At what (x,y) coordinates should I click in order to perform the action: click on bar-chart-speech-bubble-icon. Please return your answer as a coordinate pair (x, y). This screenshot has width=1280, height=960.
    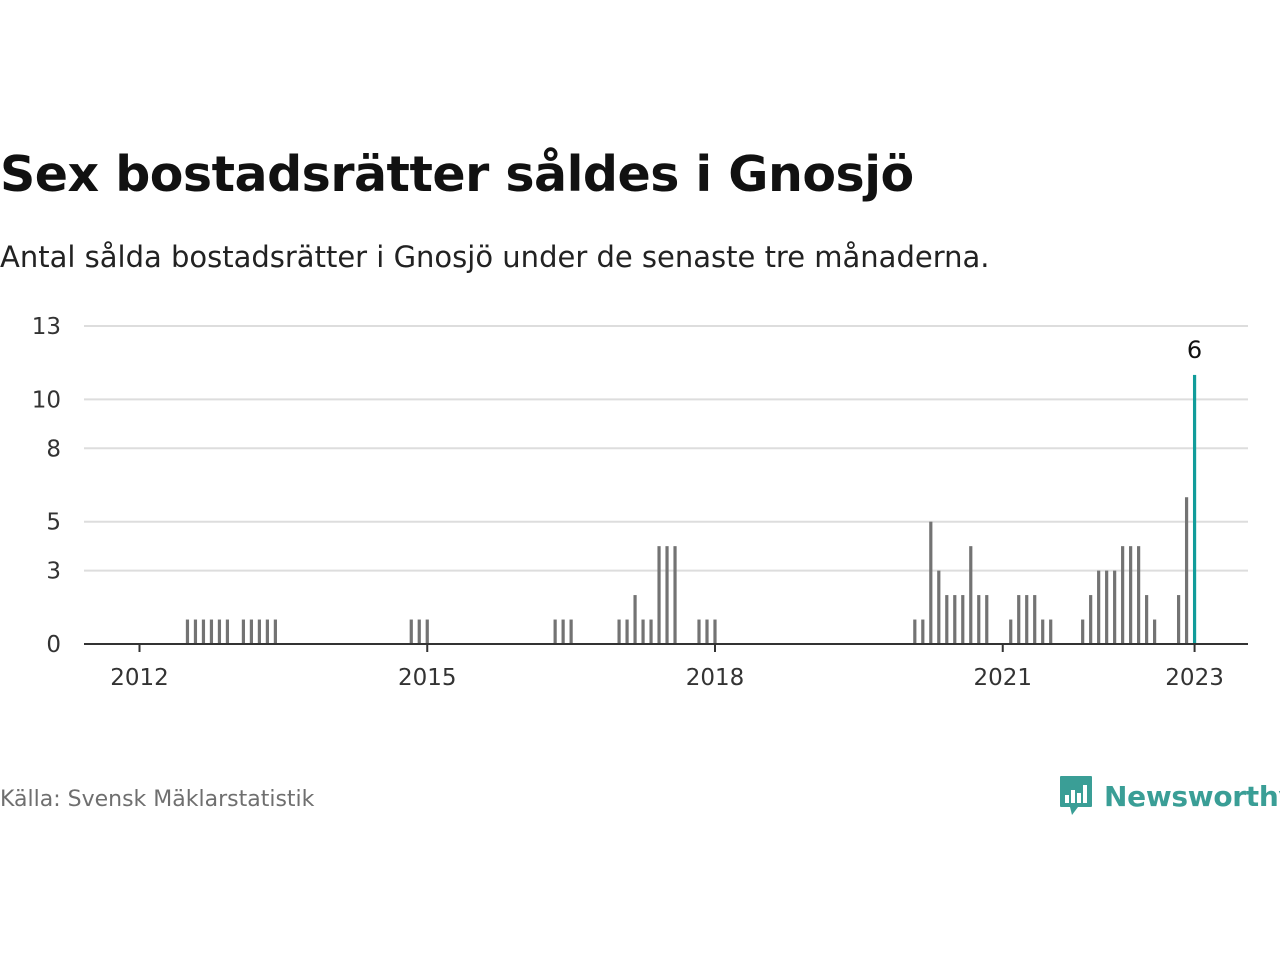
    Looking at the image, I should click on (1076, 795).